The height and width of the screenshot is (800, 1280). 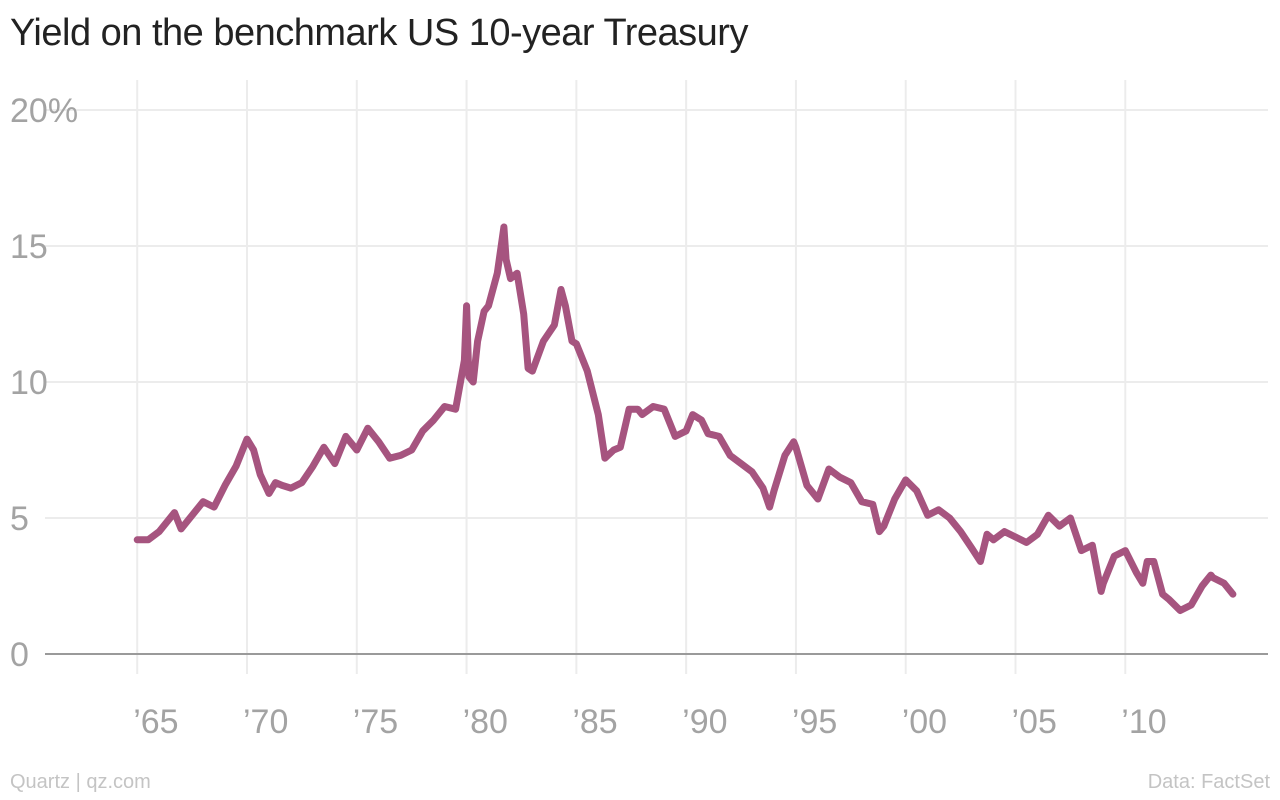 I want to click on y-tick-label: 0, so click(x=19, y=655).